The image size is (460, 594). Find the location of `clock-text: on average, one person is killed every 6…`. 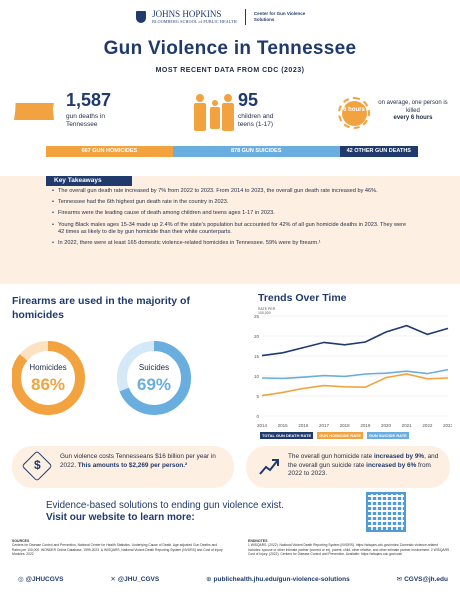

clock-text: on average, one person is killed every 6… is located at coordinates (413, 110).